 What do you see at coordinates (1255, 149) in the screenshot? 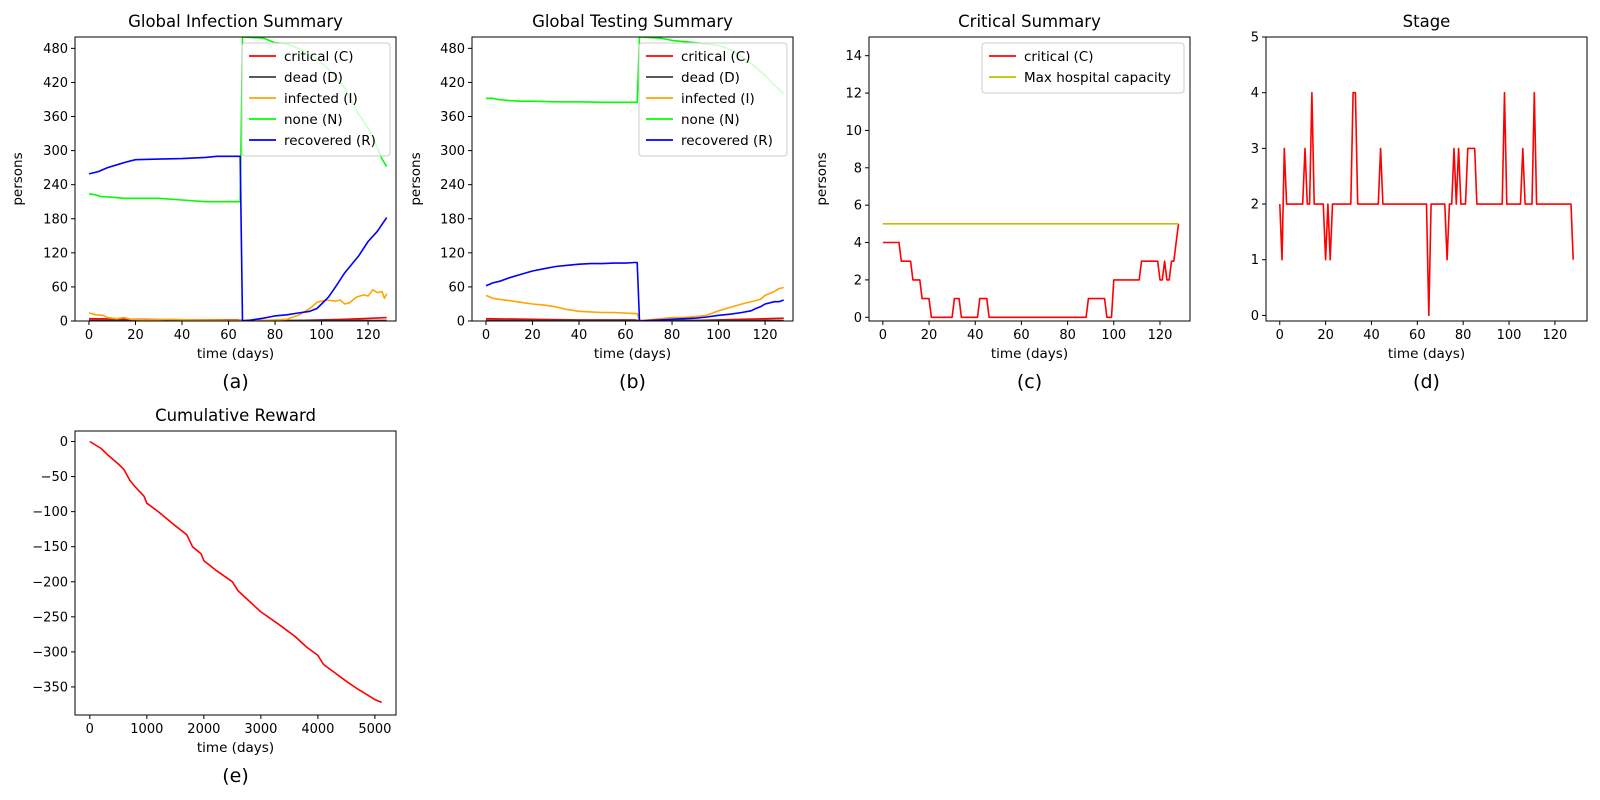
I see `y-tick-label: 3` at bounding box center [1255, 149].